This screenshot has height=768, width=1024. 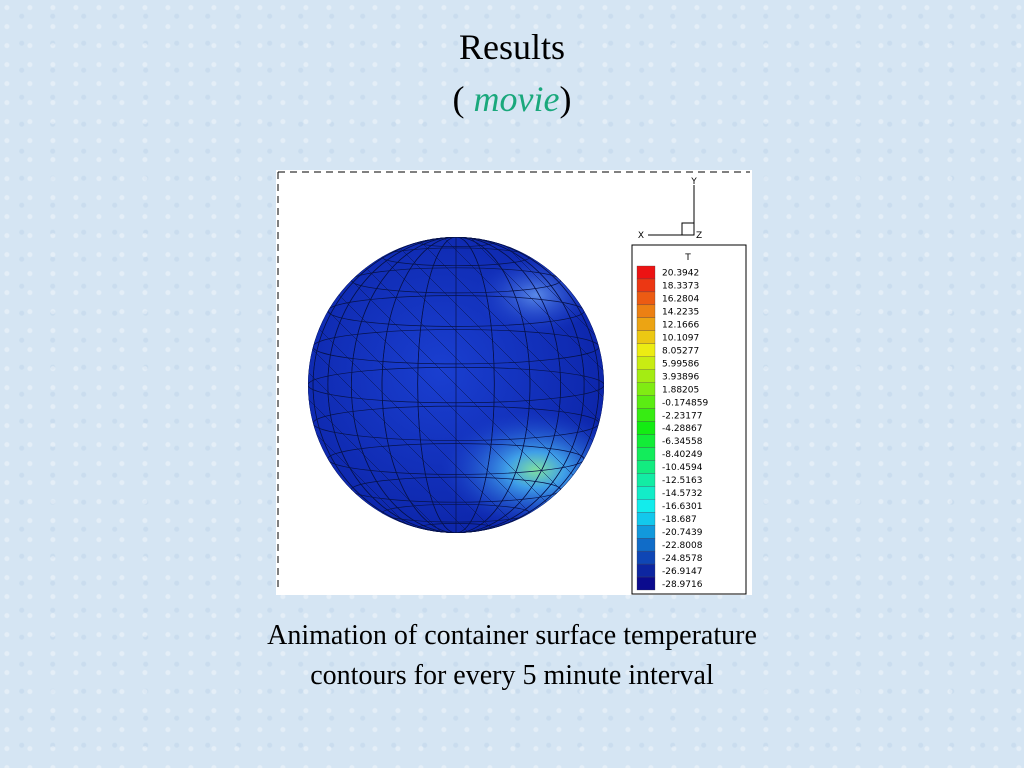 What do you see at coordinates (693, 182) in the screenshot?
I see `axis-label: Y` at bounding box center [693, 182].